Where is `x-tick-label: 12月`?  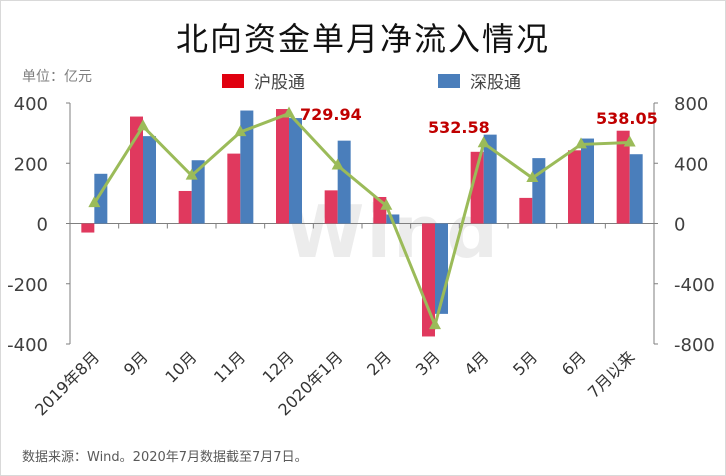 x-tick-label: 12月 is located at coordinates (278, 366).